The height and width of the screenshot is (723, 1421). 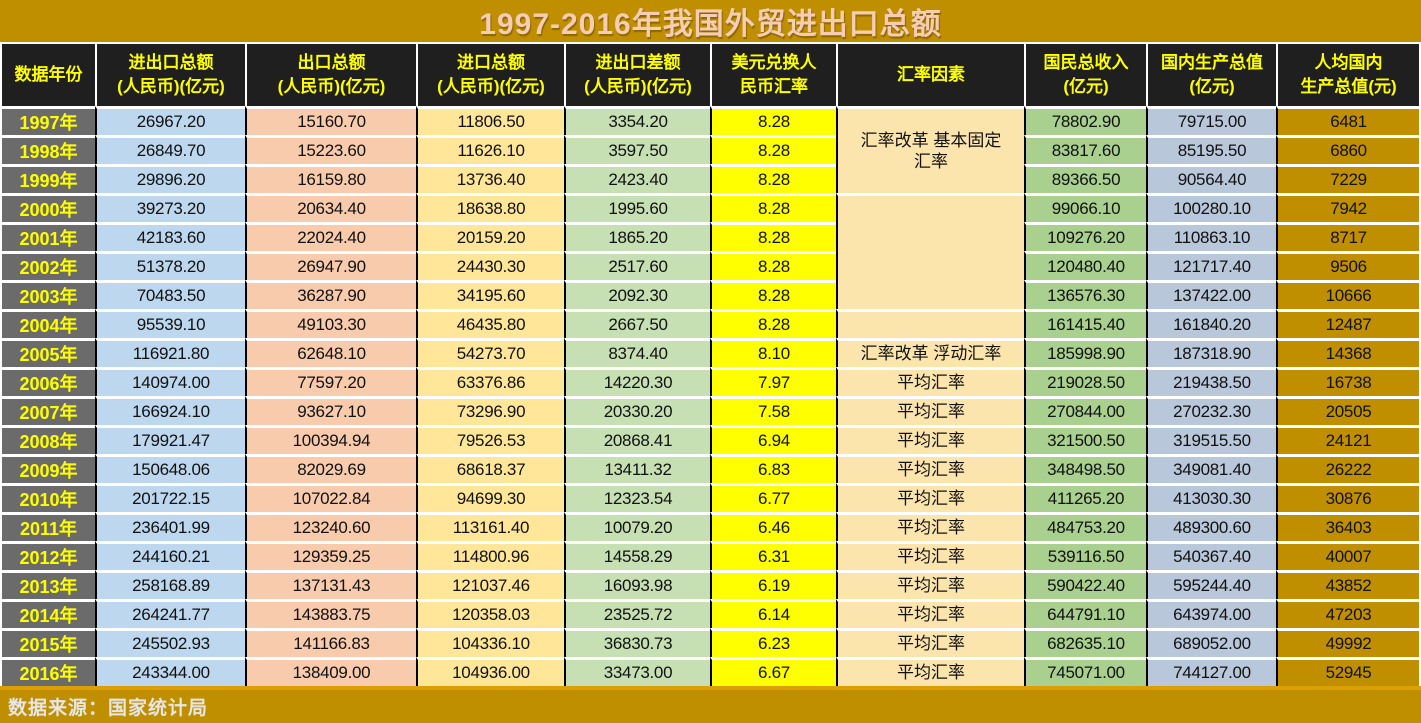 I want to click on cell-gni: 745071.00, so click(x=1085, y=671).